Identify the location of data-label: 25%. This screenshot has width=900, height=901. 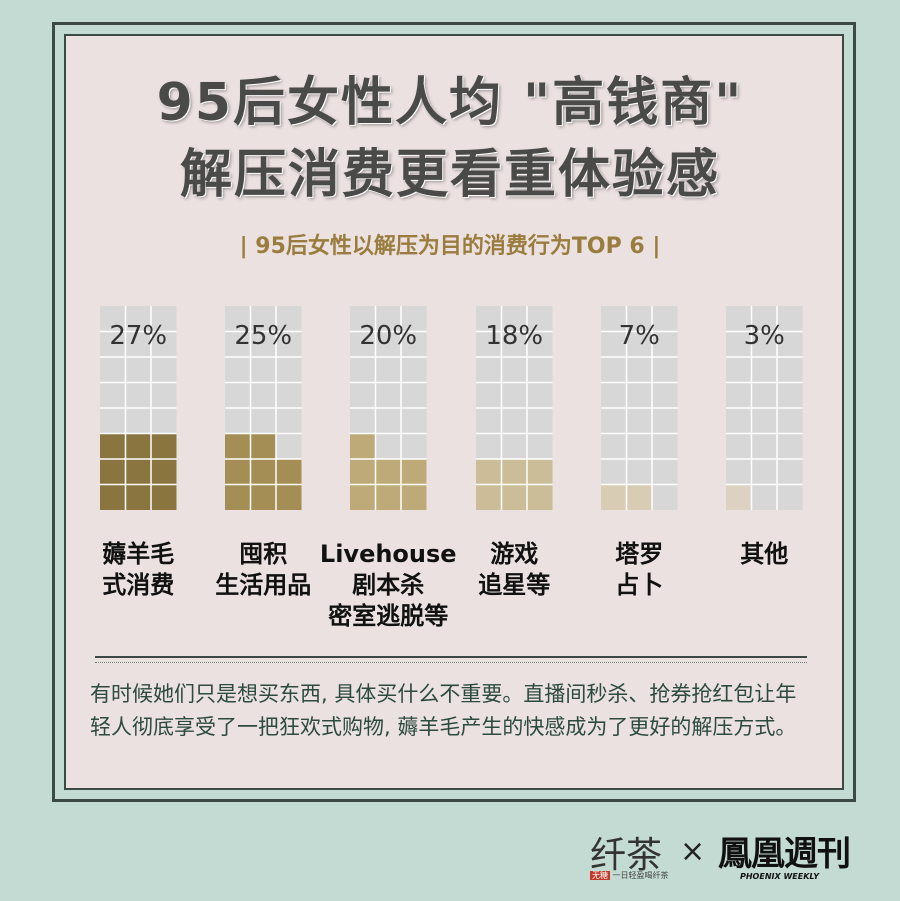
(263, 336).